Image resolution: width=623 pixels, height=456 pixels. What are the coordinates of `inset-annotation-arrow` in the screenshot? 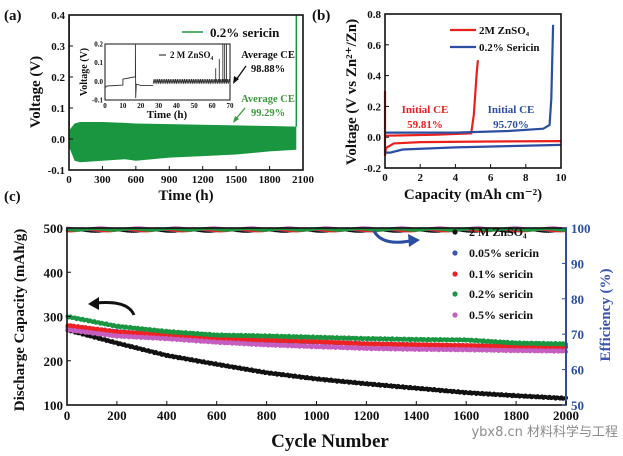 It's located at (241, 73).